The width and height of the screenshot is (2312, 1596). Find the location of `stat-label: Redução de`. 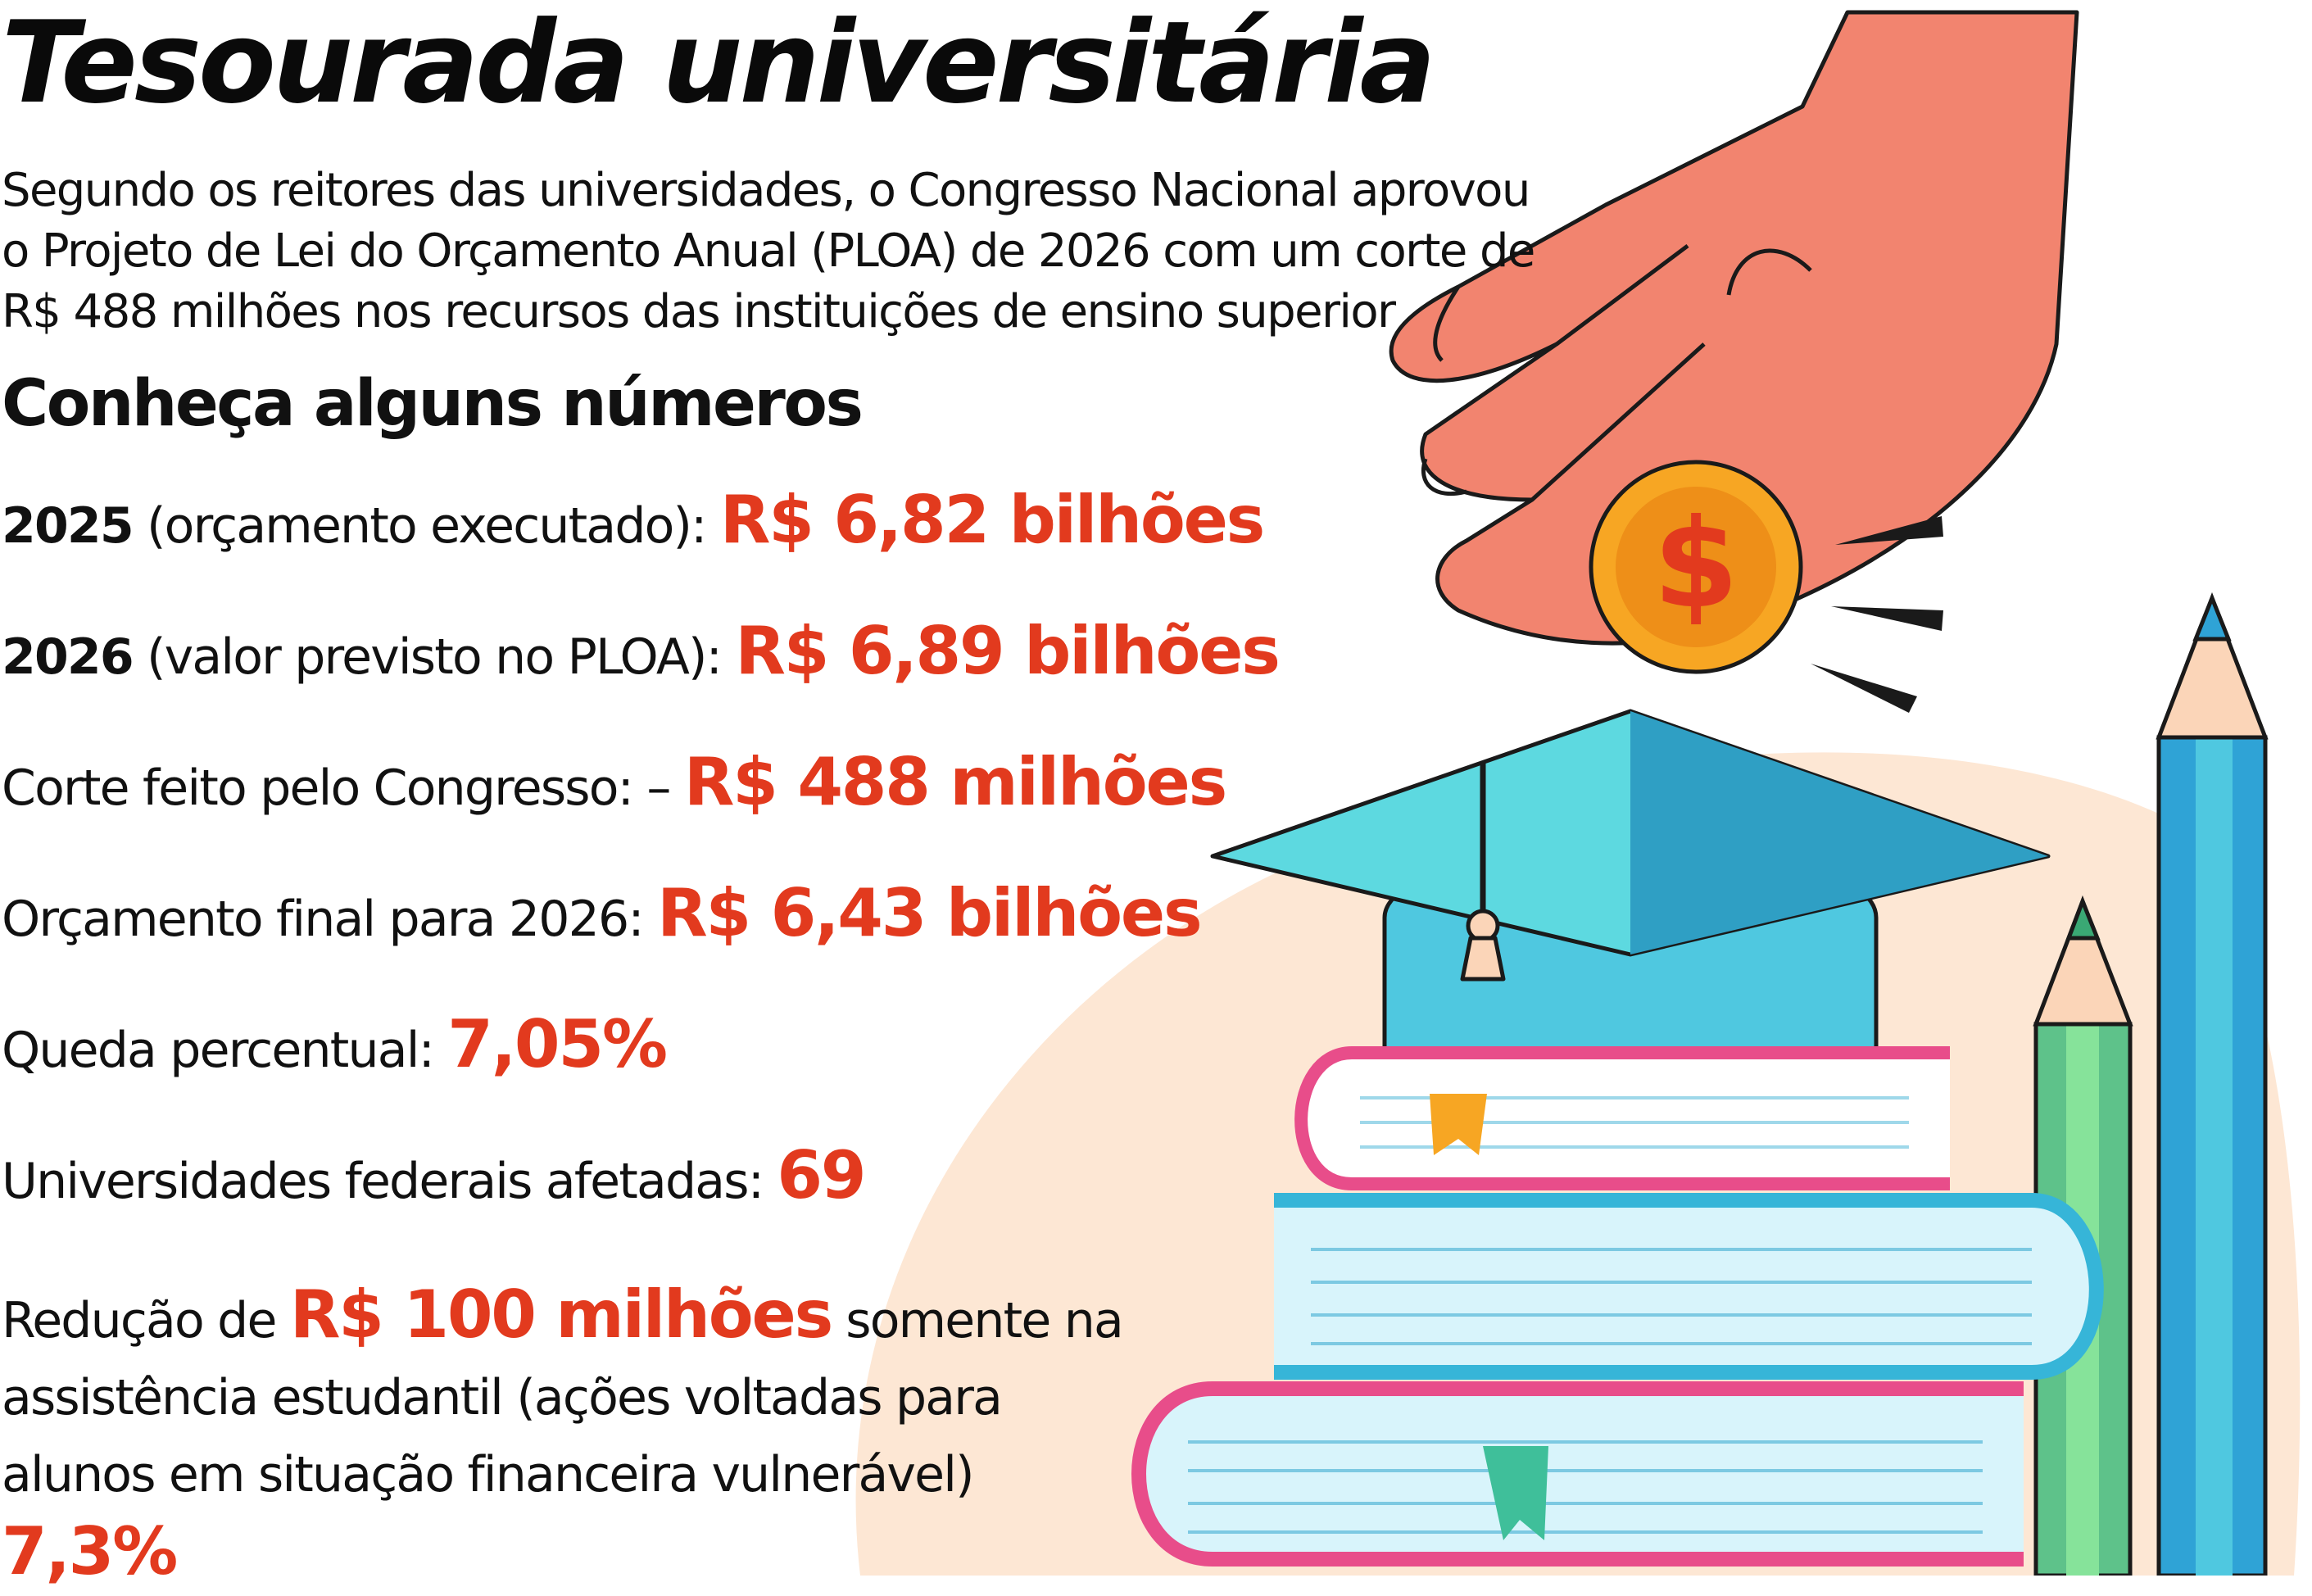

stat-label: Redução de is located at coordinates (146, 1320).